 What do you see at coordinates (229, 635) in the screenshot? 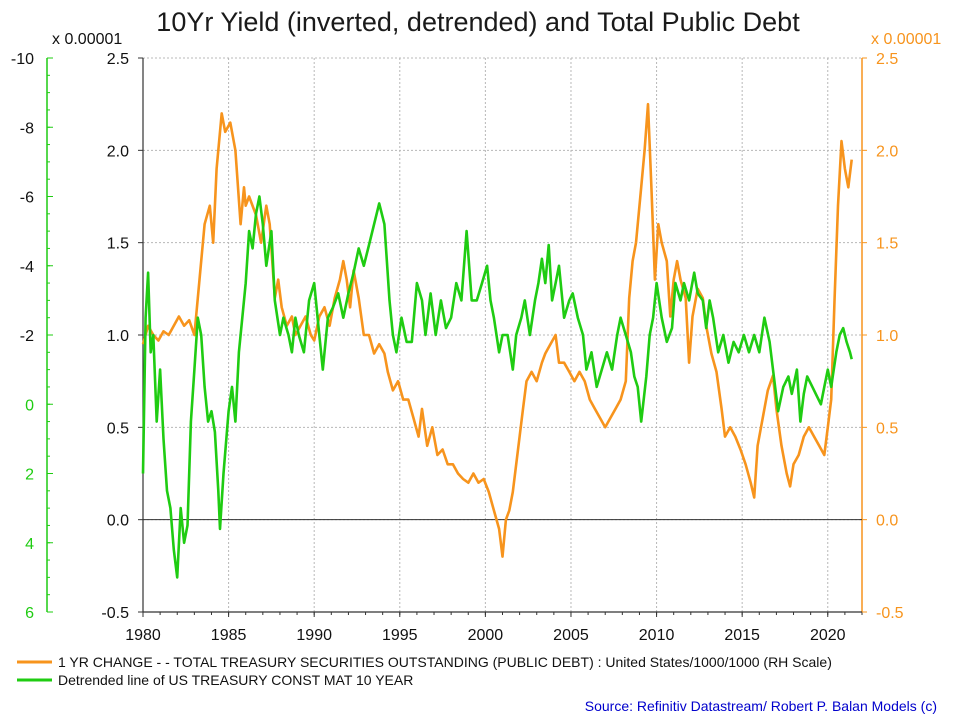
I see `x-tick-label-1: 1985` at bounding box center [229, 635].